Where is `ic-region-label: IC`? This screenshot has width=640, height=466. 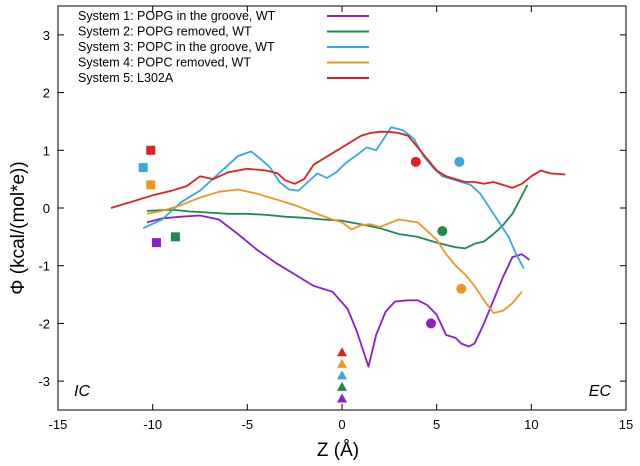
ic-region-label: IC is located at coordinates (82, 391).